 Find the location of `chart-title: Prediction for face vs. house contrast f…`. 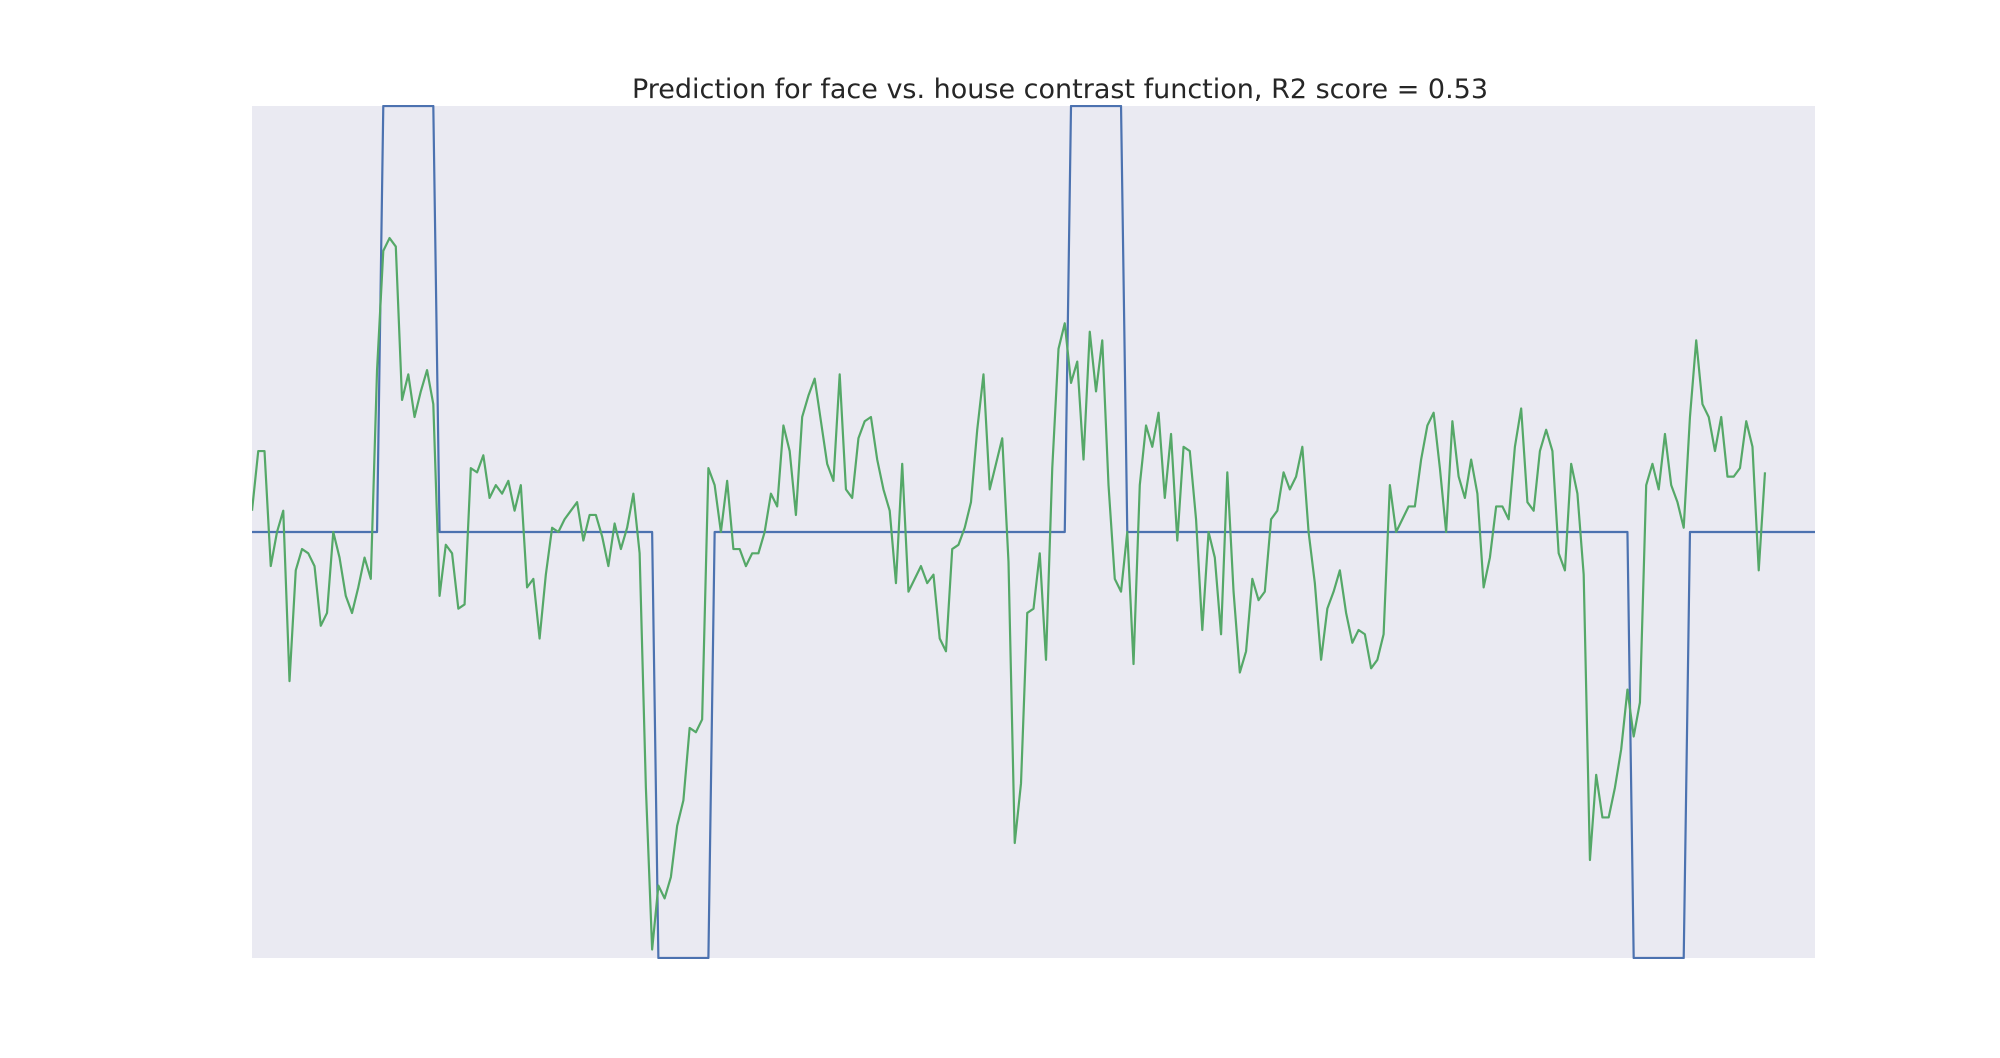

chart-title: Prediction for face vs. house contrast f… is located at coordinates (1060, 89).